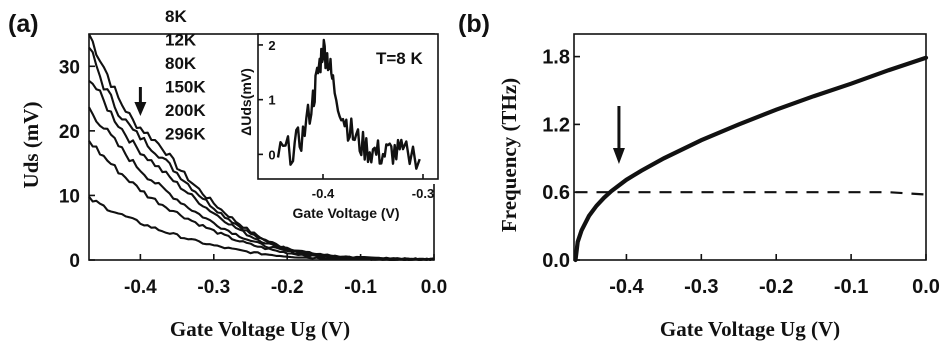 This screenshot has width=945, height=342. What do you see at coordinates (185, 87) in the screenshot?
I see `legend-entry: 150K` at bounding box center [185, 87].